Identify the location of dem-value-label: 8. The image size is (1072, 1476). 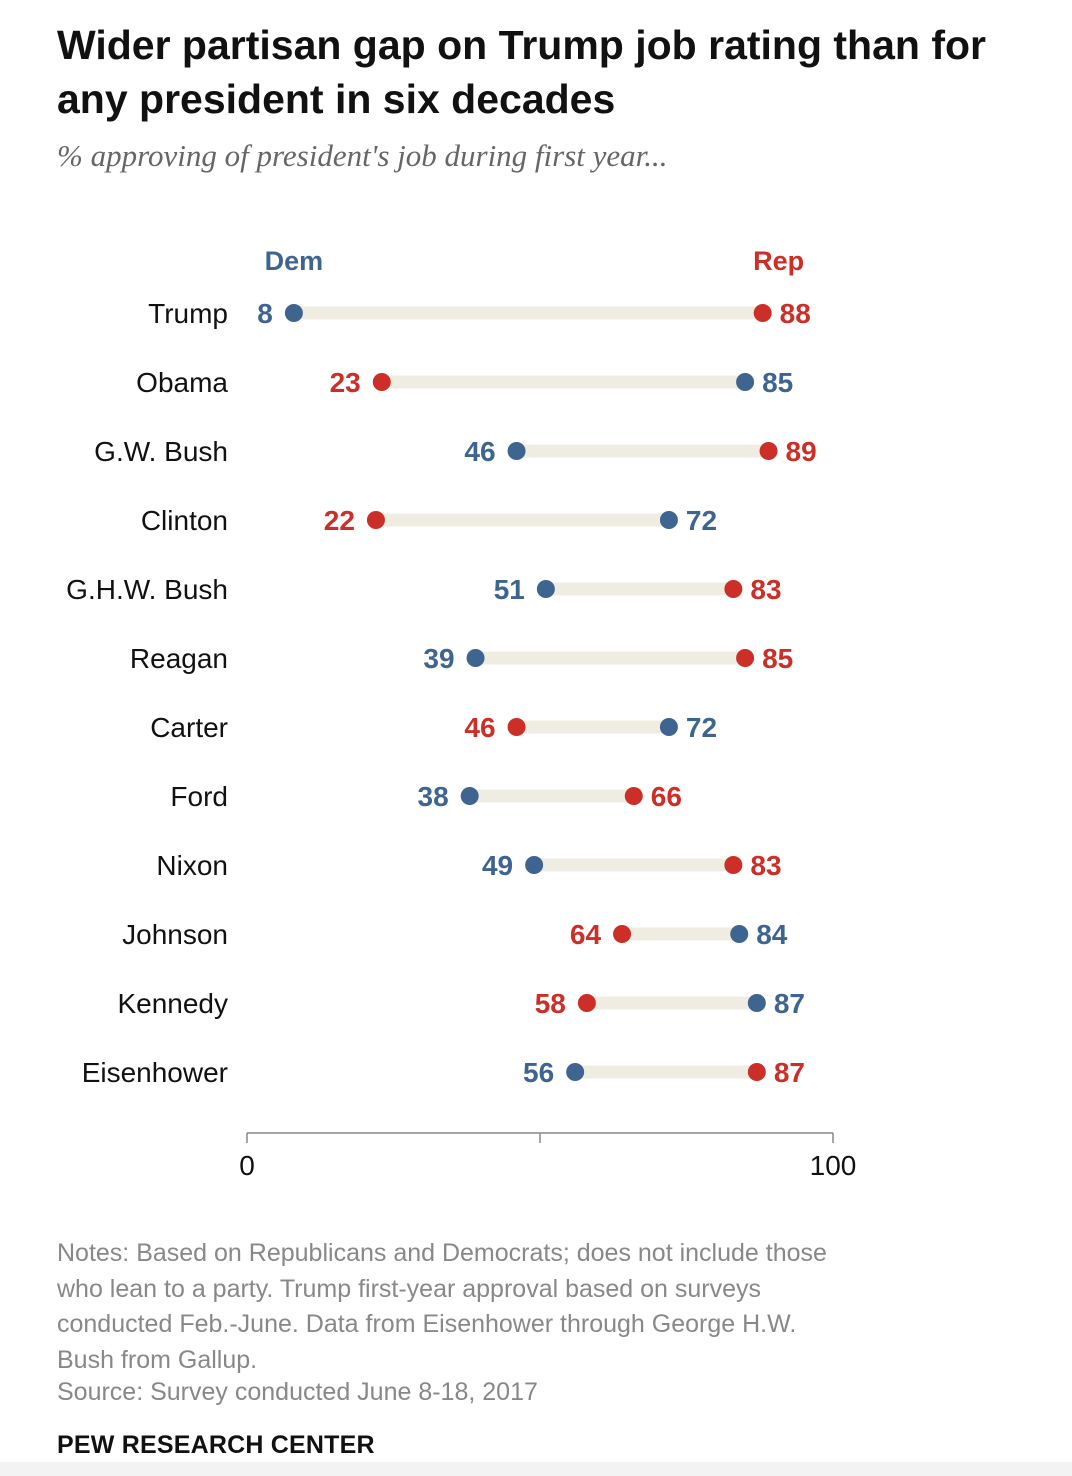
(265, 313).